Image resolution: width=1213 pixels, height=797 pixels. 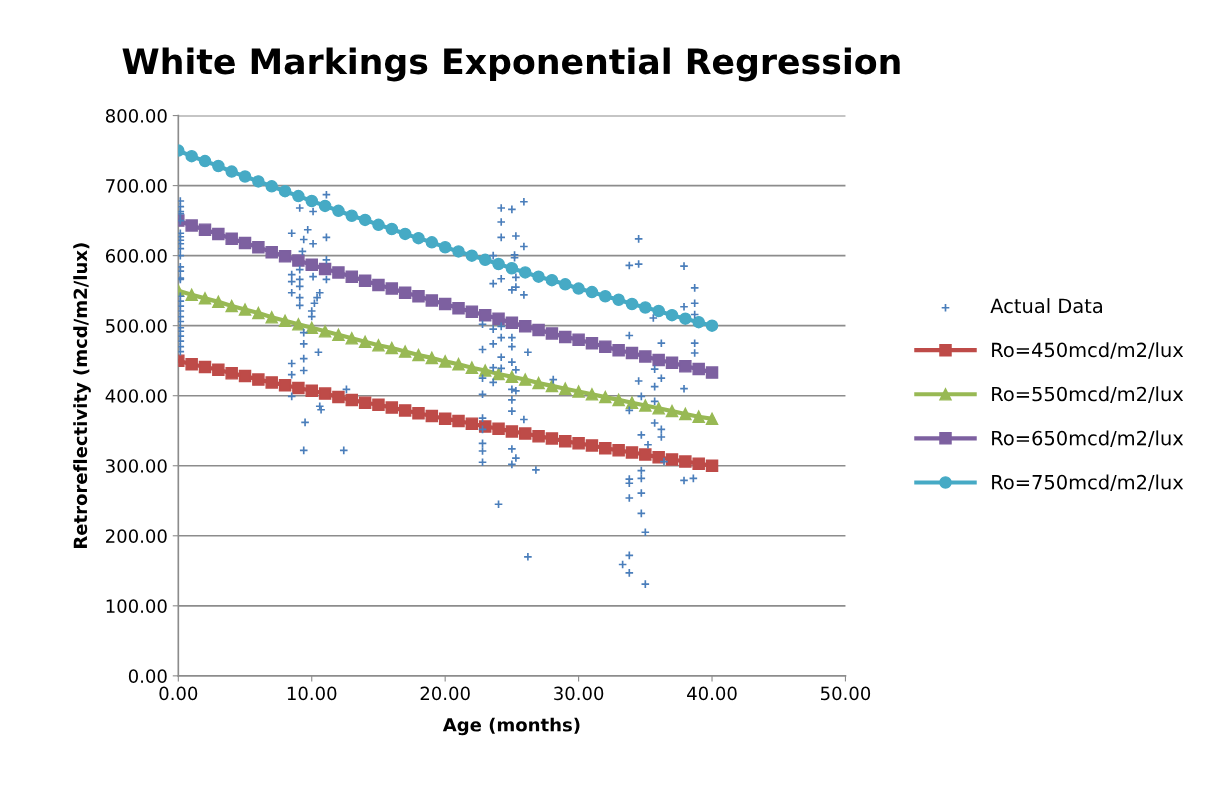 I want to click on y-tick-label: 600.00, so click(x=136, y=256).